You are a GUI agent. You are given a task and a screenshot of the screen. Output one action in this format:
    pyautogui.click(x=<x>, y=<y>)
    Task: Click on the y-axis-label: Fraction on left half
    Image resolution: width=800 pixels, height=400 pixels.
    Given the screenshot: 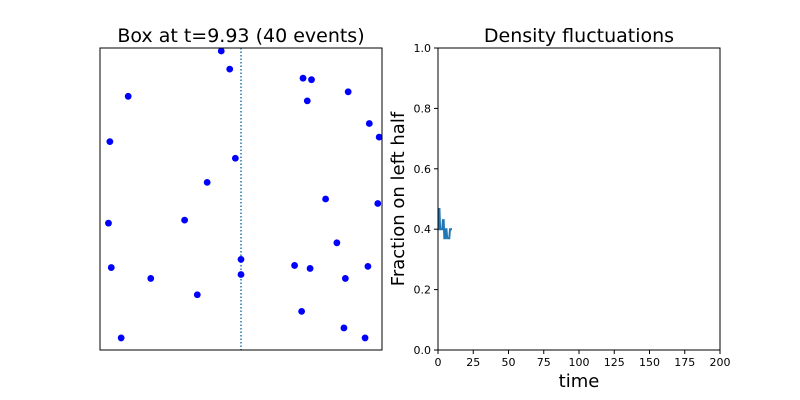 What is the action you would take?
    pyautogui.click(x=398, y=198)
    